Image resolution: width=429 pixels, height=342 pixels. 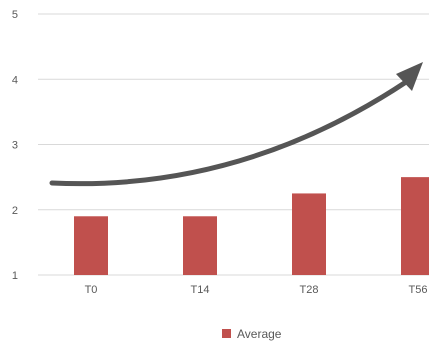 I want to click on x-axis-tick-labels: T0 T14 T28 T56, so click(x=256, y=290).